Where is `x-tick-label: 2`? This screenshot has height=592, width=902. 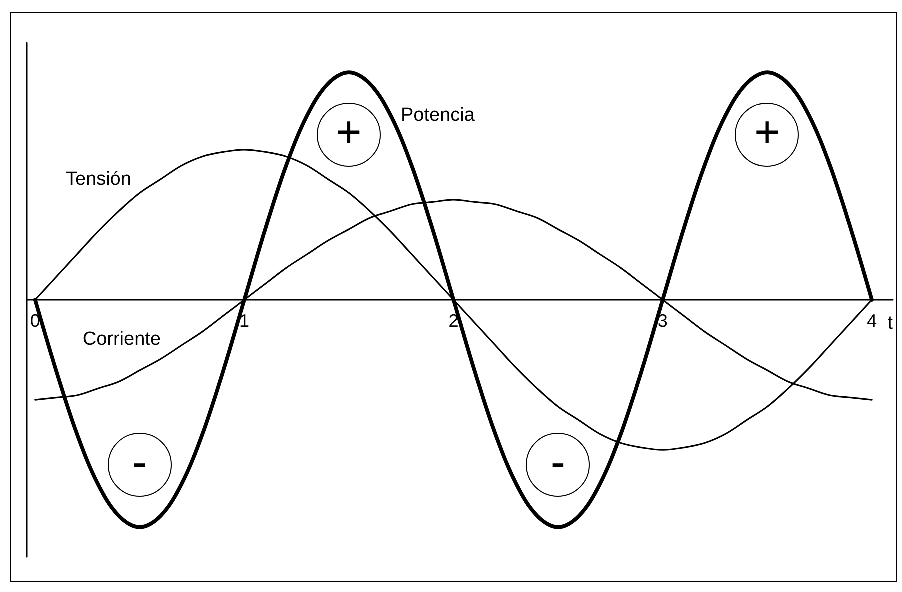 x-tick-label: 2 is located at coordinates (453, 321).